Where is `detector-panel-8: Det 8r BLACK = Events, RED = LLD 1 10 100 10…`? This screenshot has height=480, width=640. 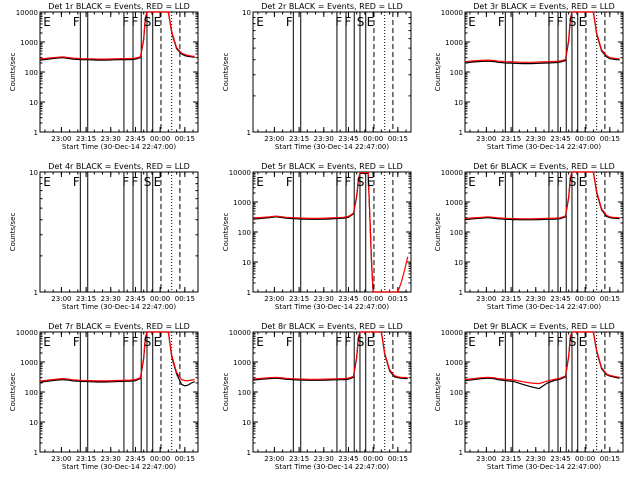
detector-panel-8: Det 8r BLACK = Events, RED = LLD 1 10 100 10… is located at coordinates (317, 396).